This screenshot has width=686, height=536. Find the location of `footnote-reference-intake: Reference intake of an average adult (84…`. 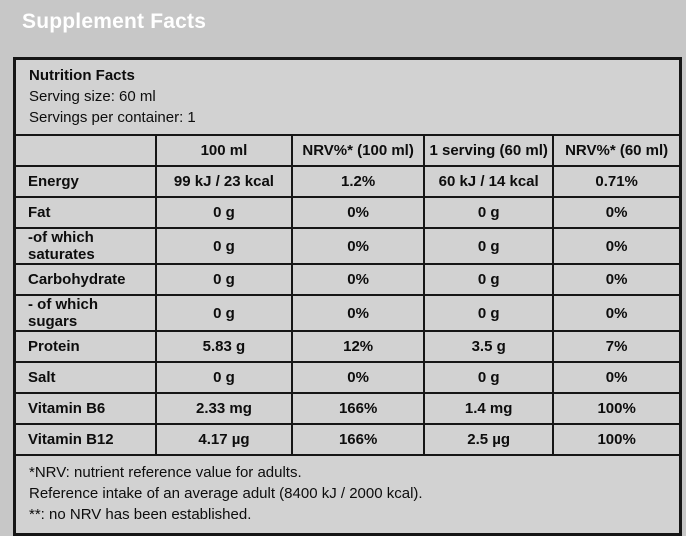

footnote-reference-intake: Reference intake of an average adult (84… is located at coordinates (226, 493).